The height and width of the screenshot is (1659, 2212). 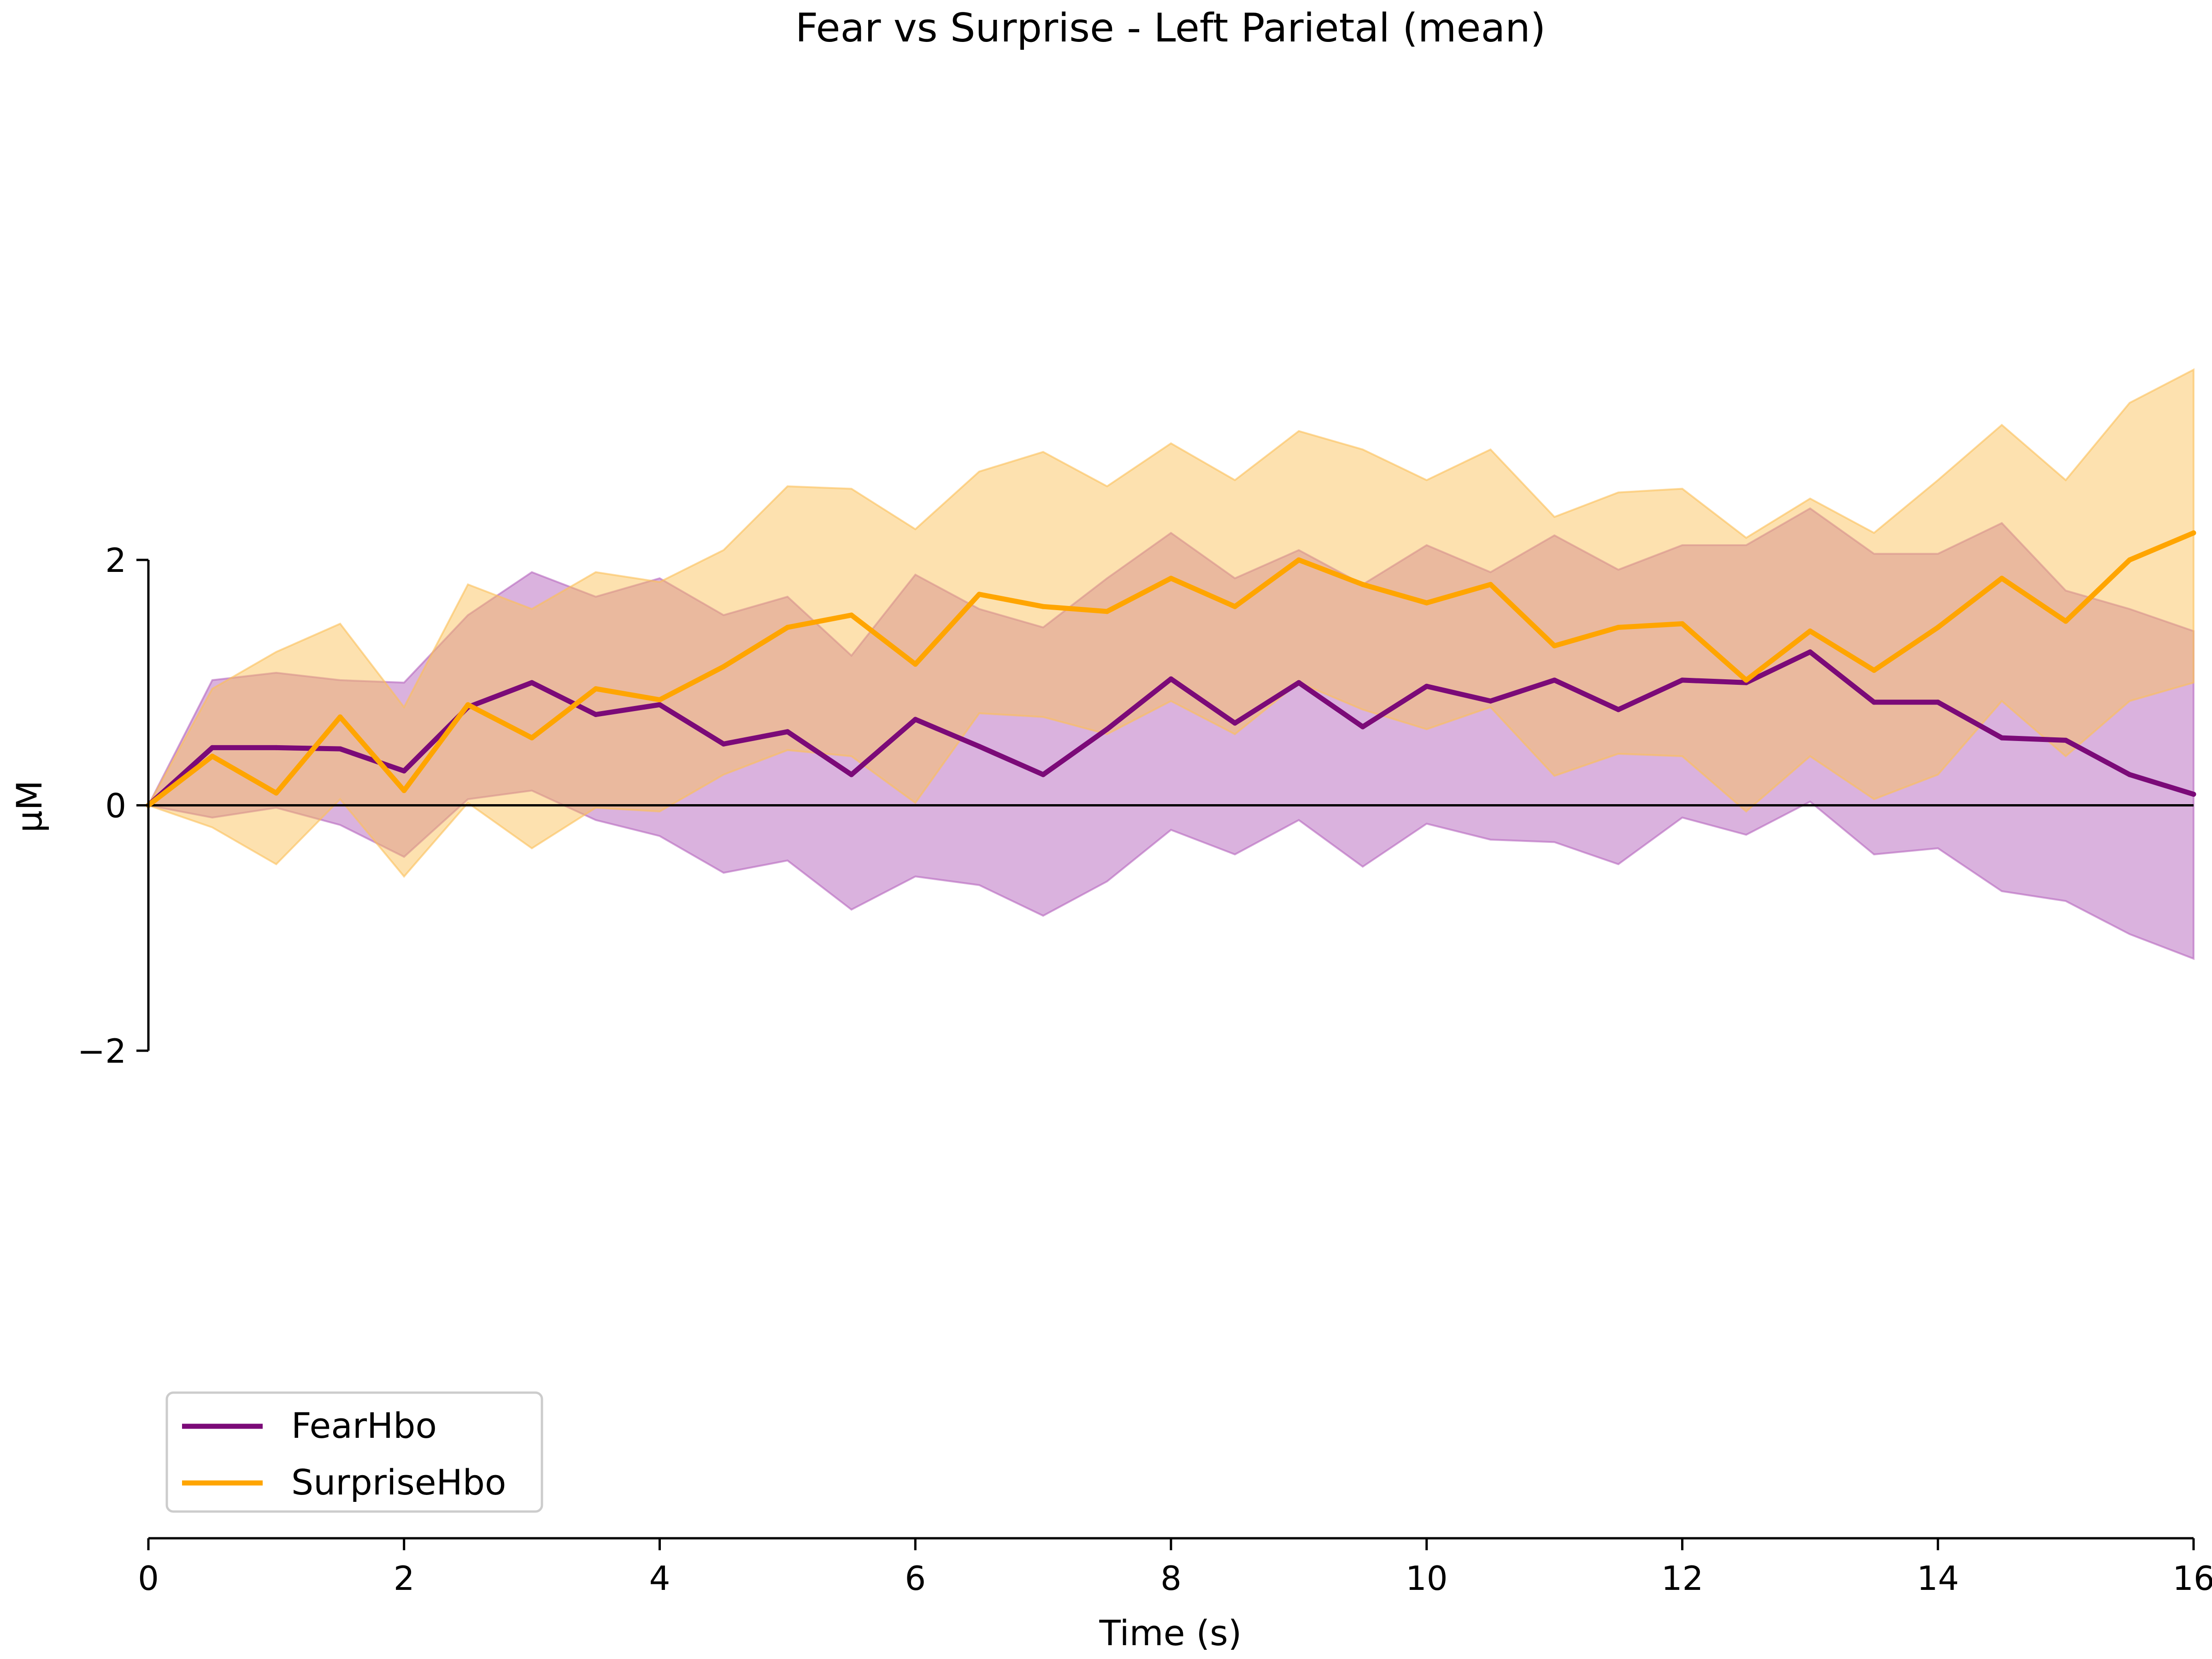 I want to click on x-tick-label: 8, so click(x=1171, y=1578).